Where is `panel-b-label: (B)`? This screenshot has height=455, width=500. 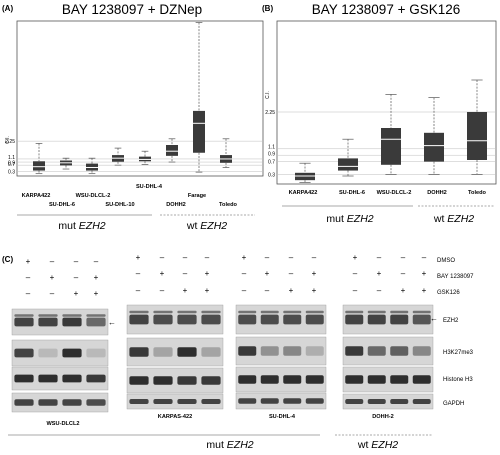 panel-b-label: (B) is located at coordinates (267, 8).